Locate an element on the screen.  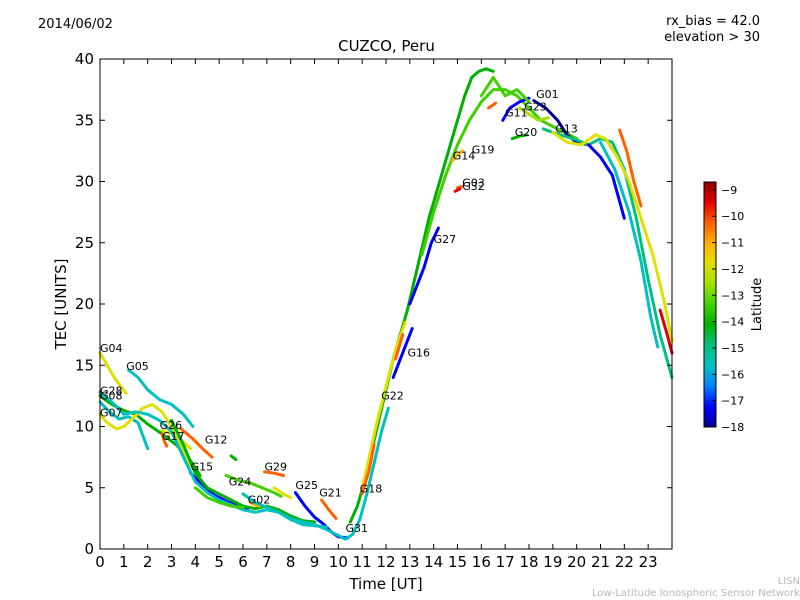
x-tick-label: 0 is located at coordinates (100, 562).